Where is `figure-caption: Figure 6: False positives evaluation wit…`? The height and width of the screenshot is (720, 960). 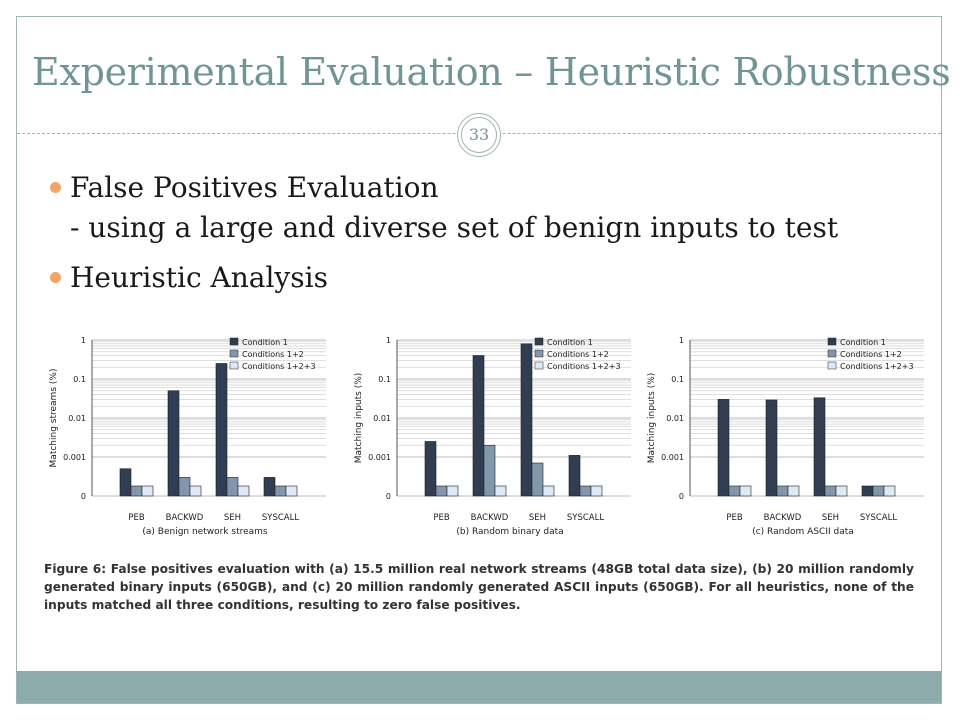 figure-caption: Figure 6: False positives evaluation wit… is located at coordinates (479, 587).